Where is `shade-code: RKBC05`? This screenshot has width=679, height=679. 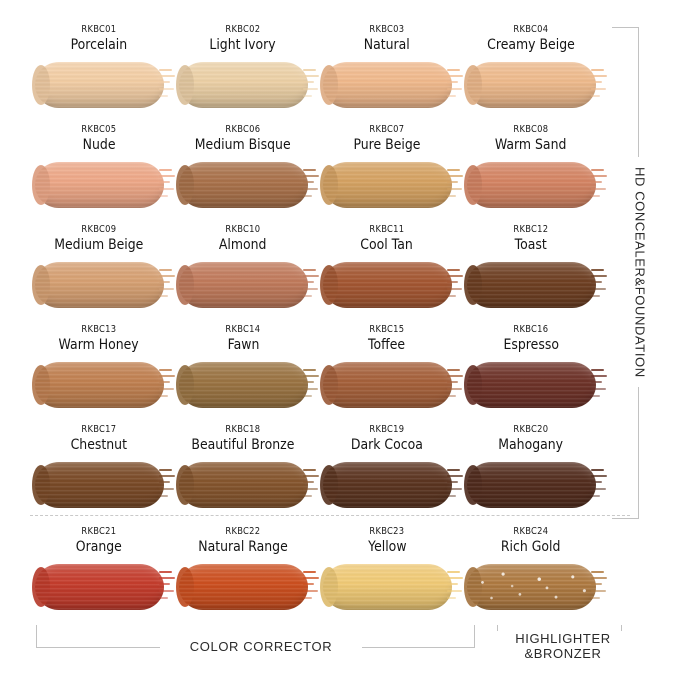 shade-code: RKBC05 is located at coordinates (99, 129).